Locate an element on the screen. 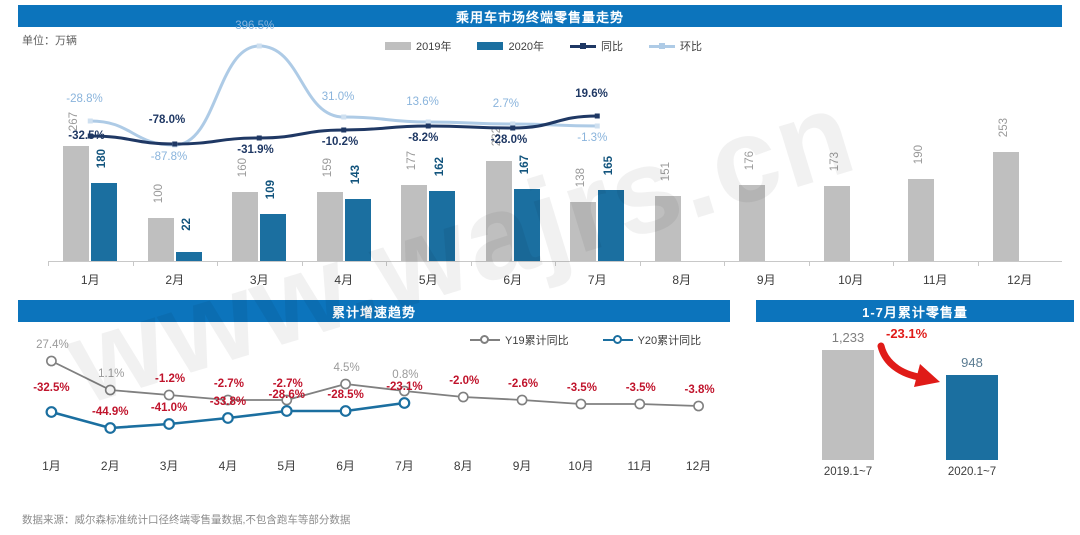 The width and height of the screenshot is (1080, 535). x-axis-label-3: 3月 is located at coordinates (259, 280).